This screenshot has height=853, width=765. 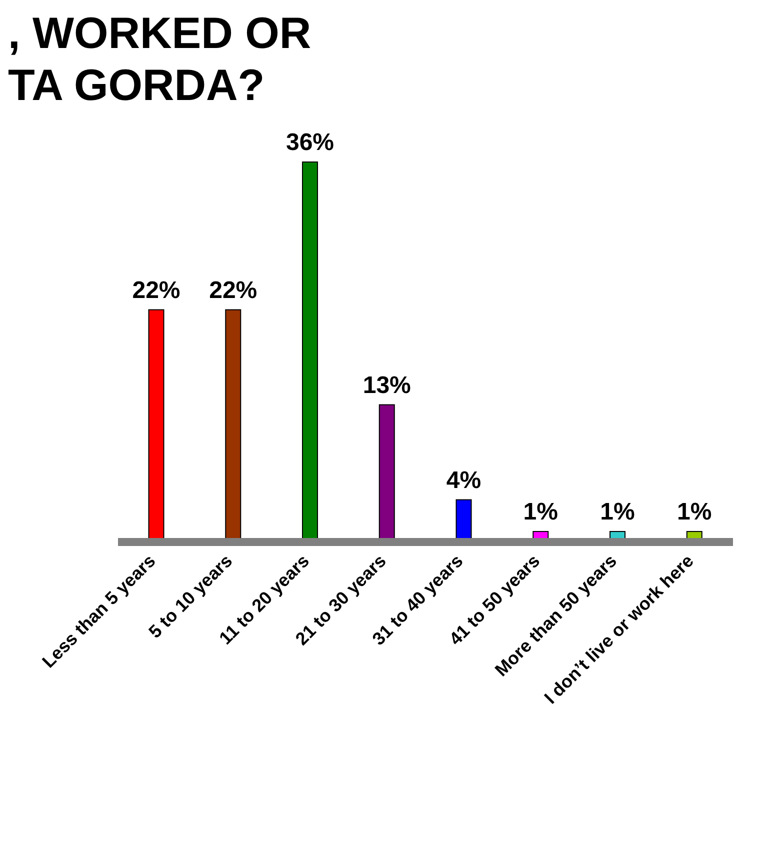 What do you see at coordinates (386, 385) in the screenshot?
I see `data-label: 13%` at bounding box center [386, 385].